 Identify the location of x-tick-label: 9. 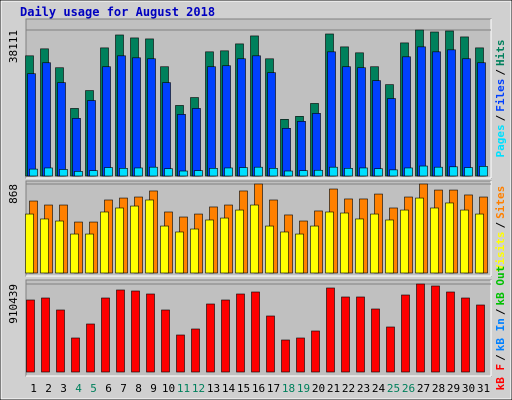
(153, 388).